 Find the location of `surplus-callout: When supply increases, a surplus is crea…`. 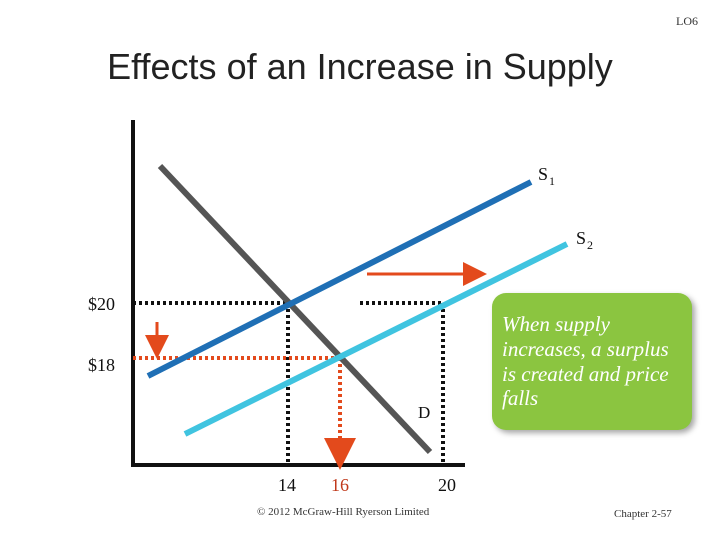

surplus-callout: When supply increases, a surplus is crea… is located at coordinates (592, 361).